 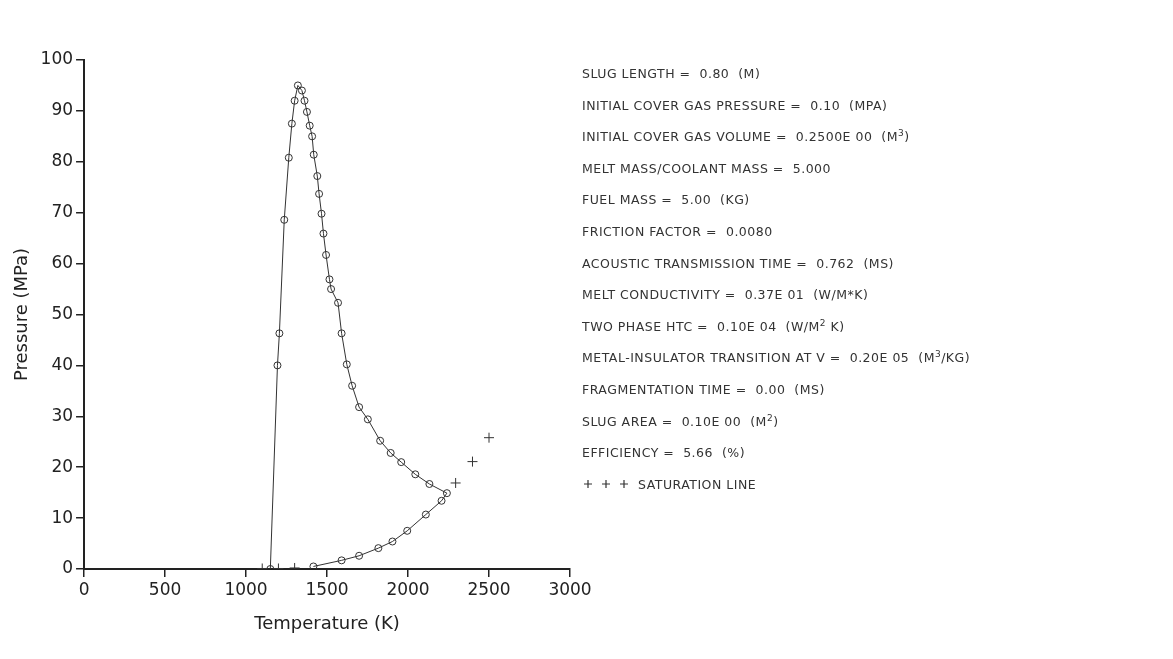 I want to click on x-axis-title: Temperature (K), so click(x=326, y=622).